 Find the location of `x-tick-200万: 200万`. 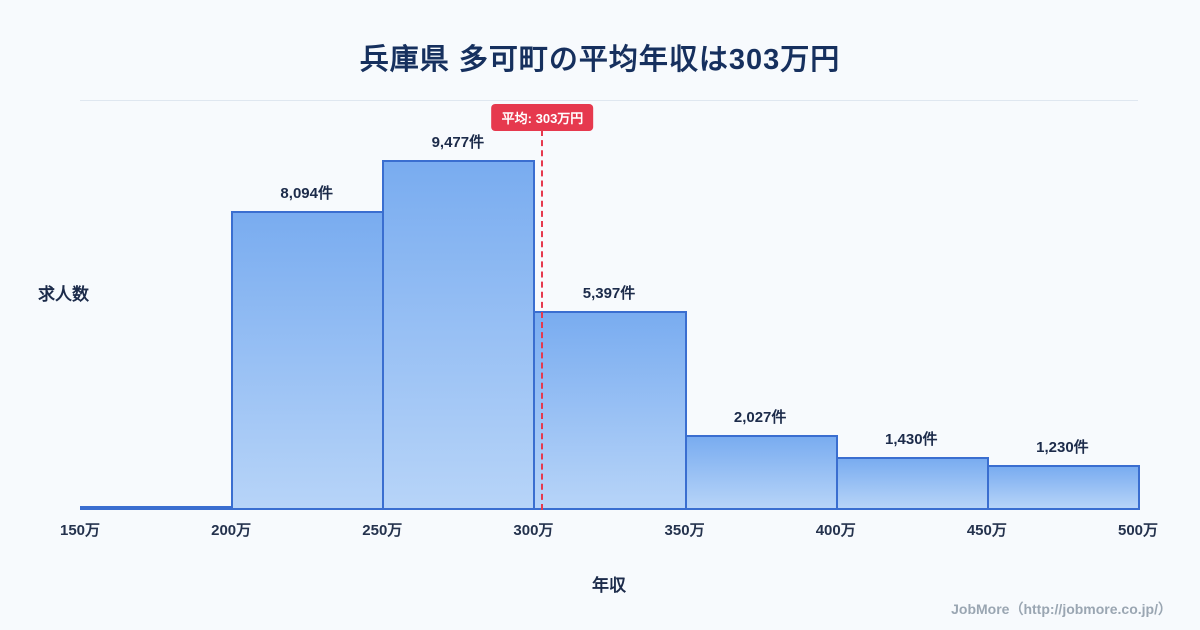

x-tick-200万: 200万 is located at coordinates (231, 530).